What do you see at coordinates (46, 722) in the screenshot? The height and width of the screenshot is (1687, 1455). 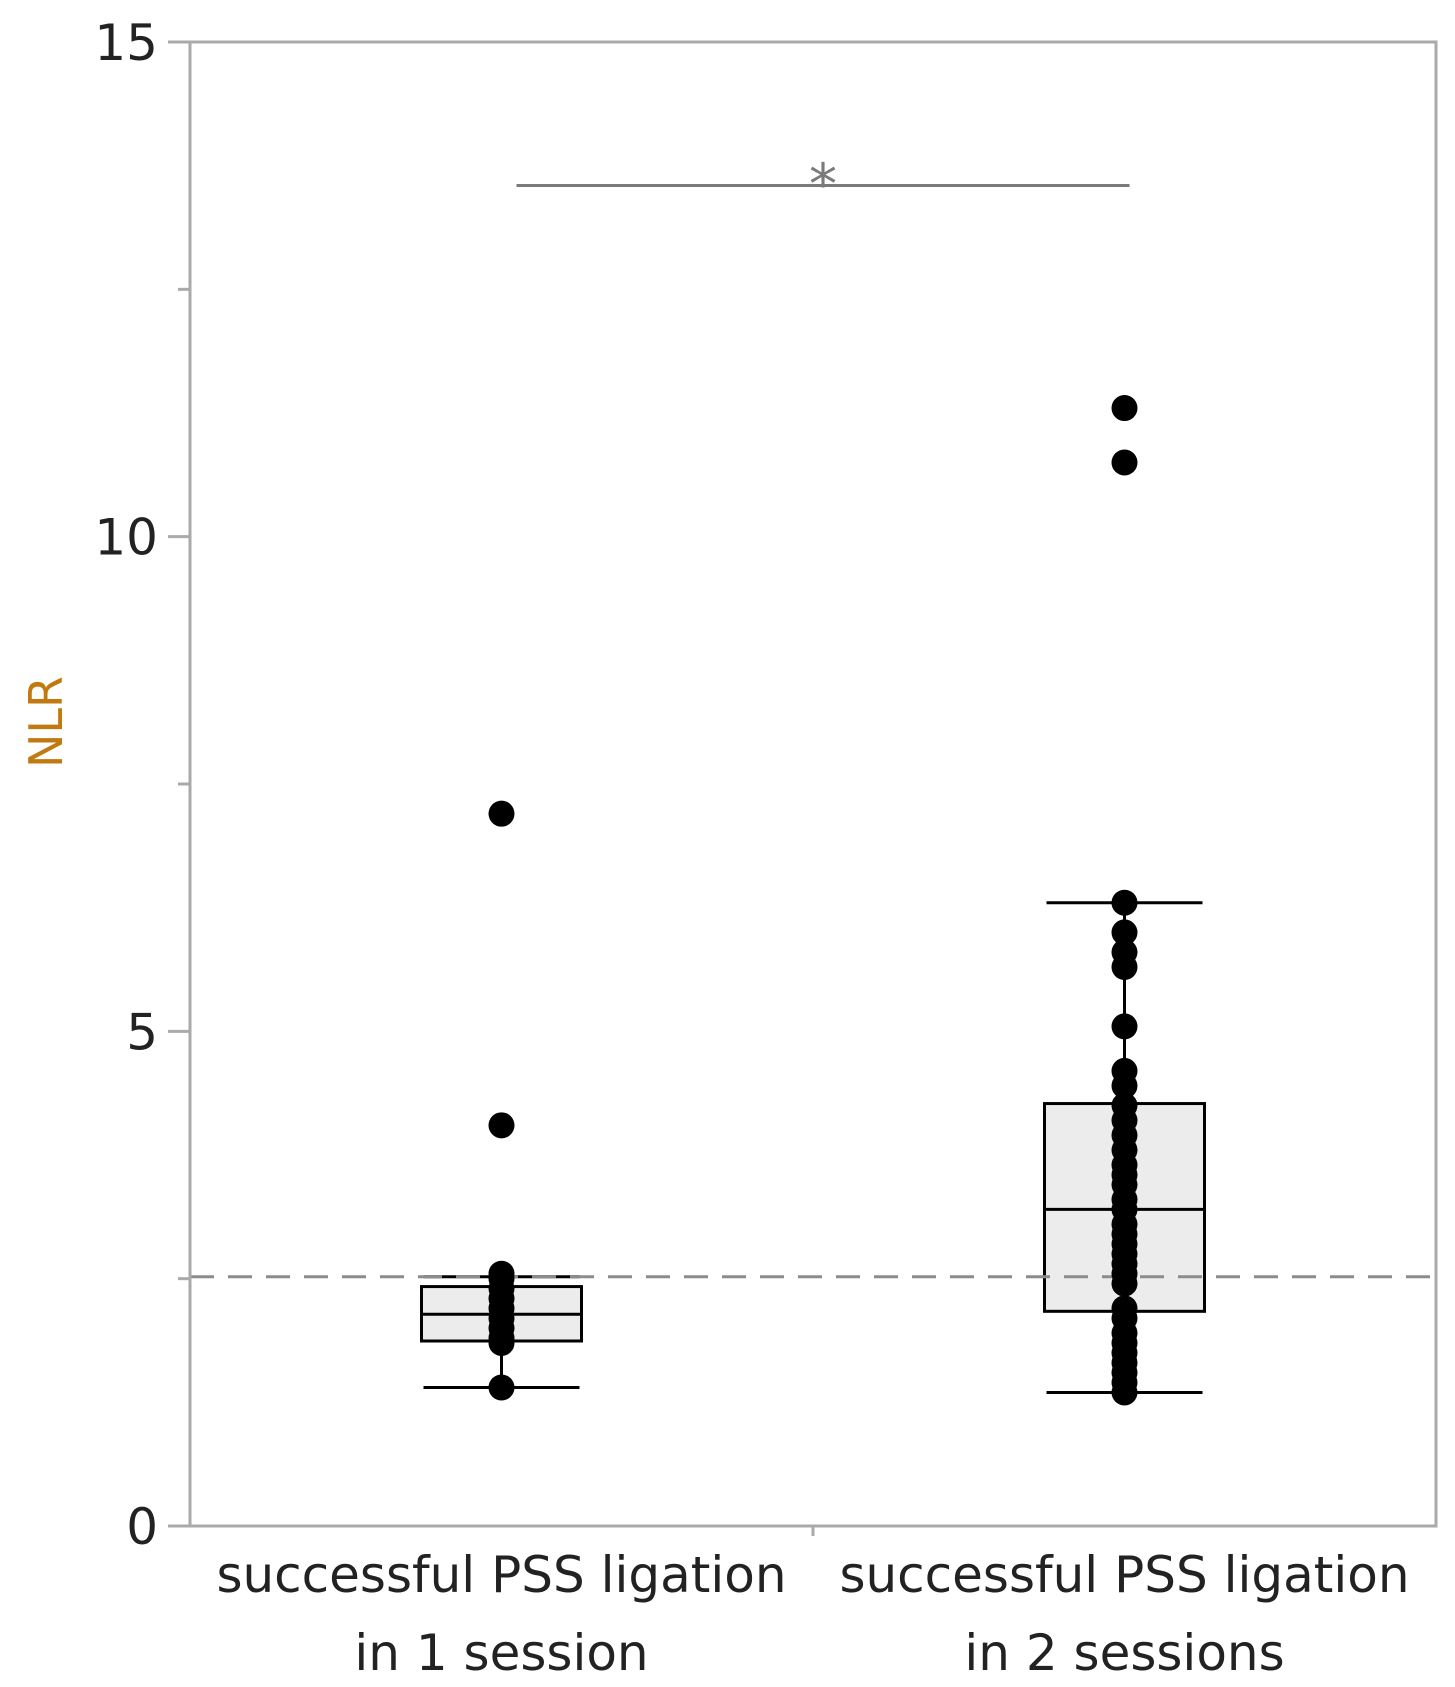 I see `y-axis-title: NLR` at bounding box center [46, 722].